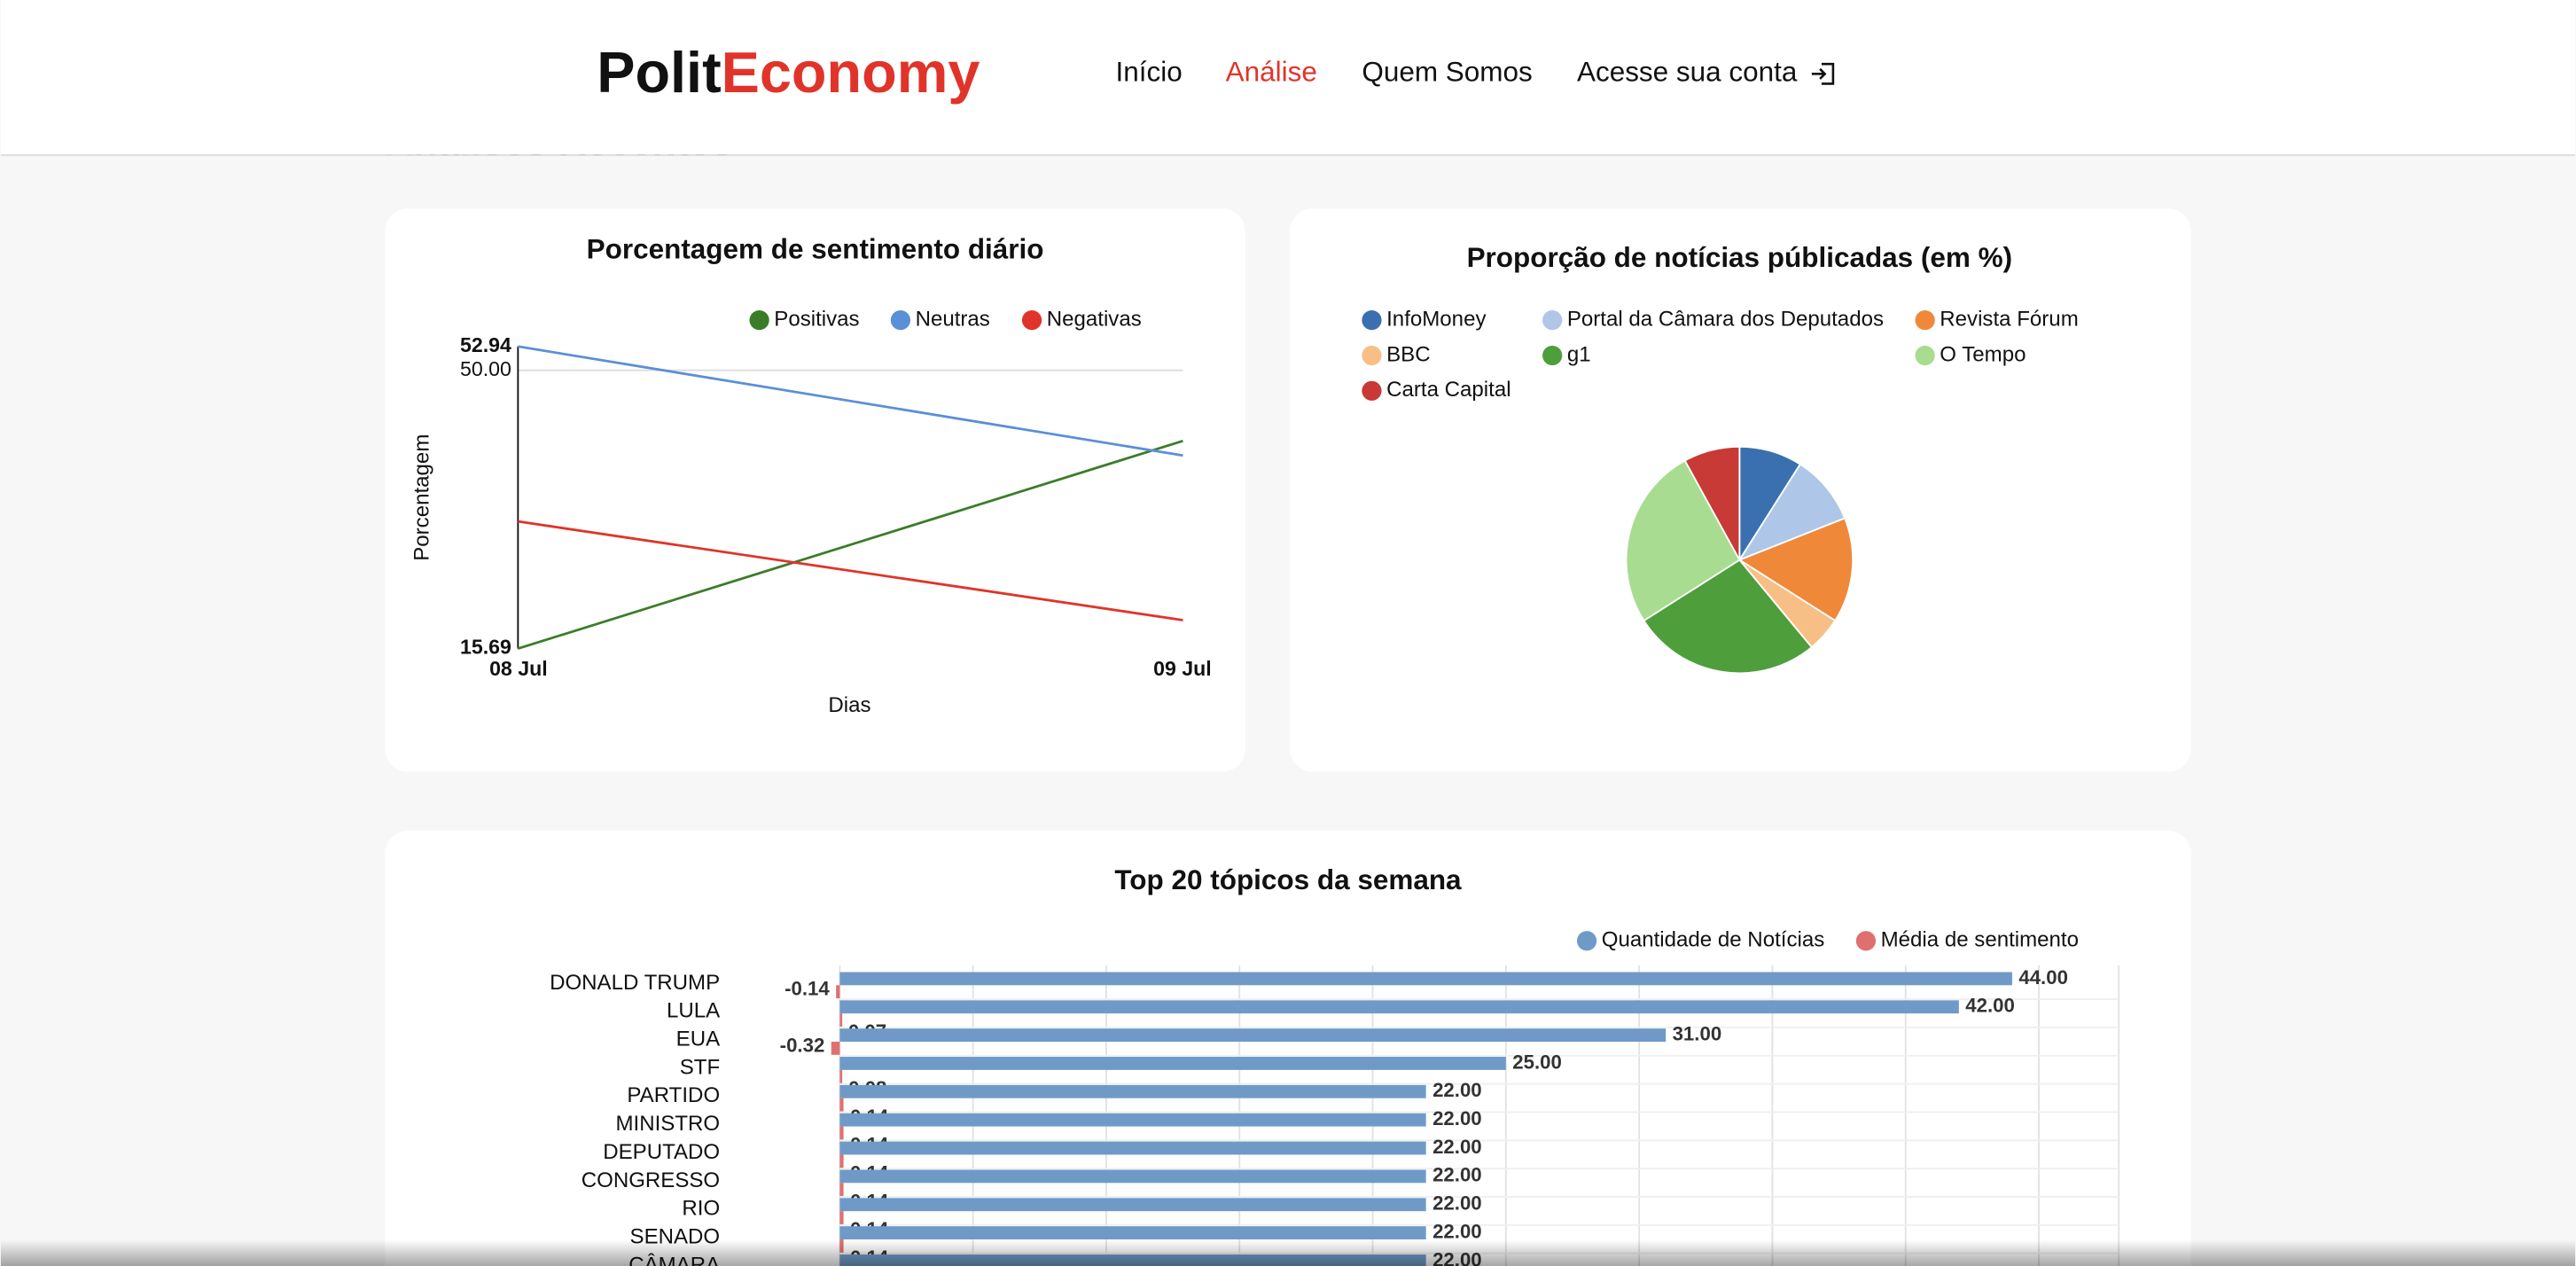 The width and height of the screenshot is (2576, 1266). What do you see at coordinates (1271, 72) in the screenshot?
I see `nav-link: Análise` at bounding box center [1271, 72].